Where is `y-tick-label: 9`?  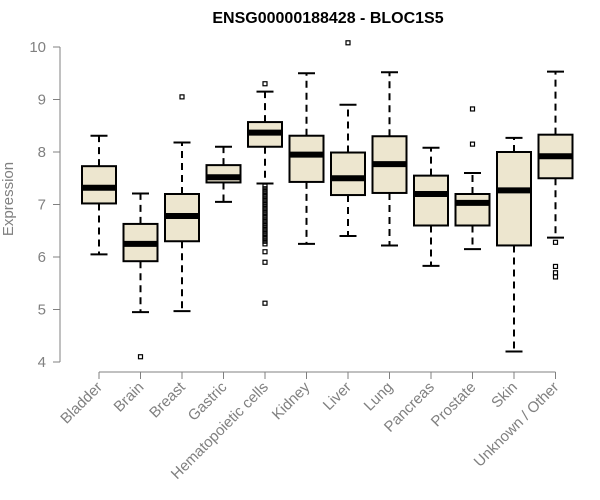 y-tick-label: 9 is located at coordinates (42, 100).